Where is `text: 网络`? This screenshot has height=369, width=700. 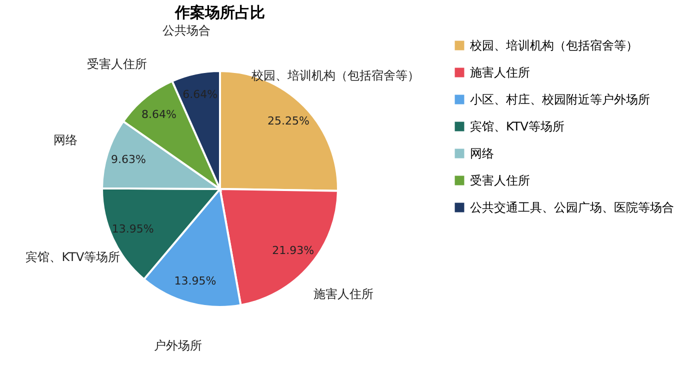 text: 网络 is located at coordinates (66, 139).